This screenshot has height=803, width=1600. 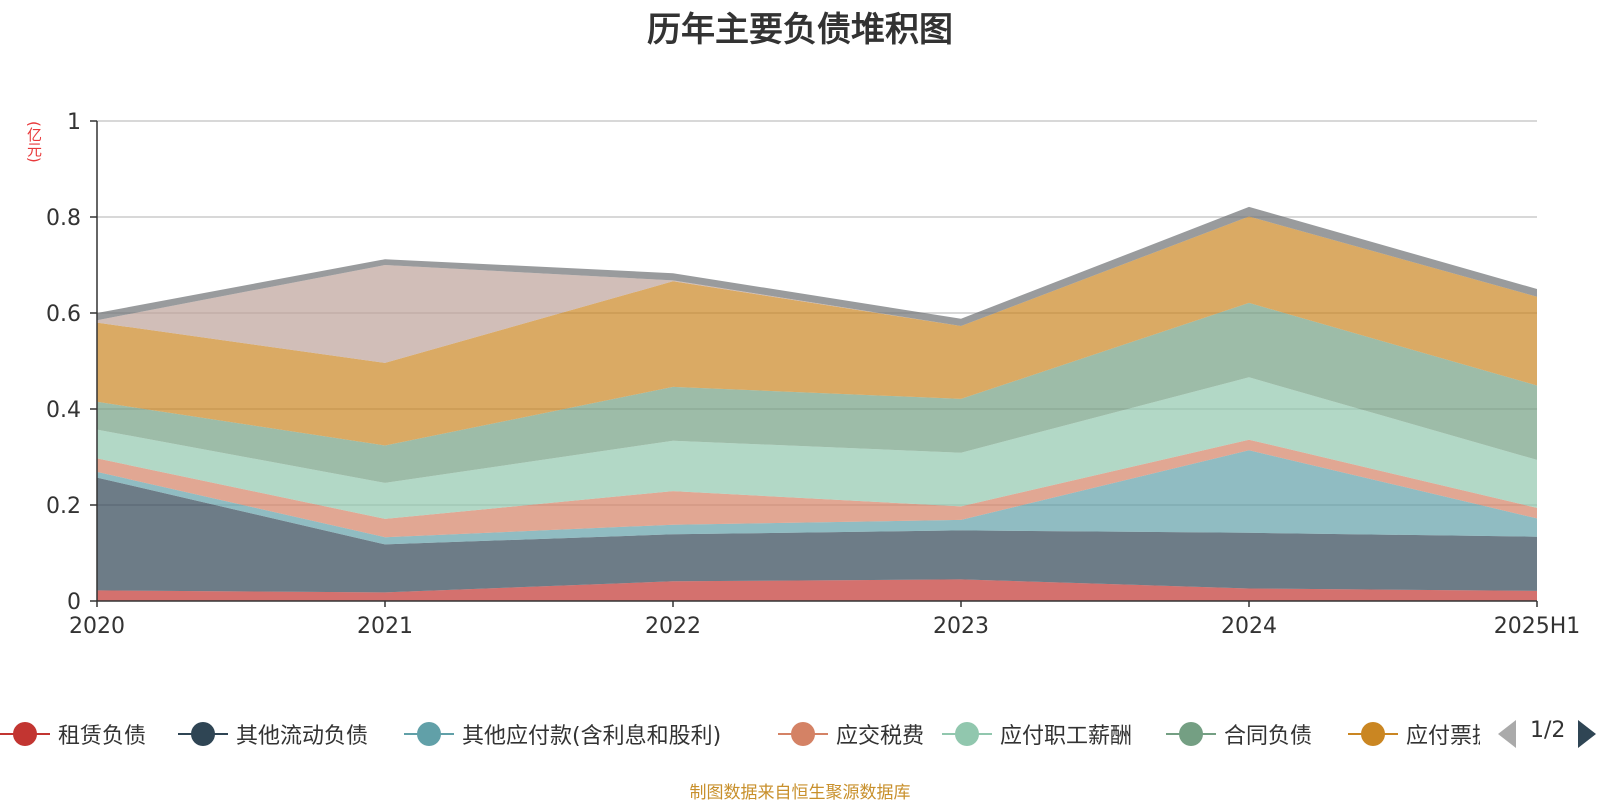 What do you see at coordinates (102, 736) in the screenshot?
I see `legend-label: 租赁负债` at bounding box center [102, 736].